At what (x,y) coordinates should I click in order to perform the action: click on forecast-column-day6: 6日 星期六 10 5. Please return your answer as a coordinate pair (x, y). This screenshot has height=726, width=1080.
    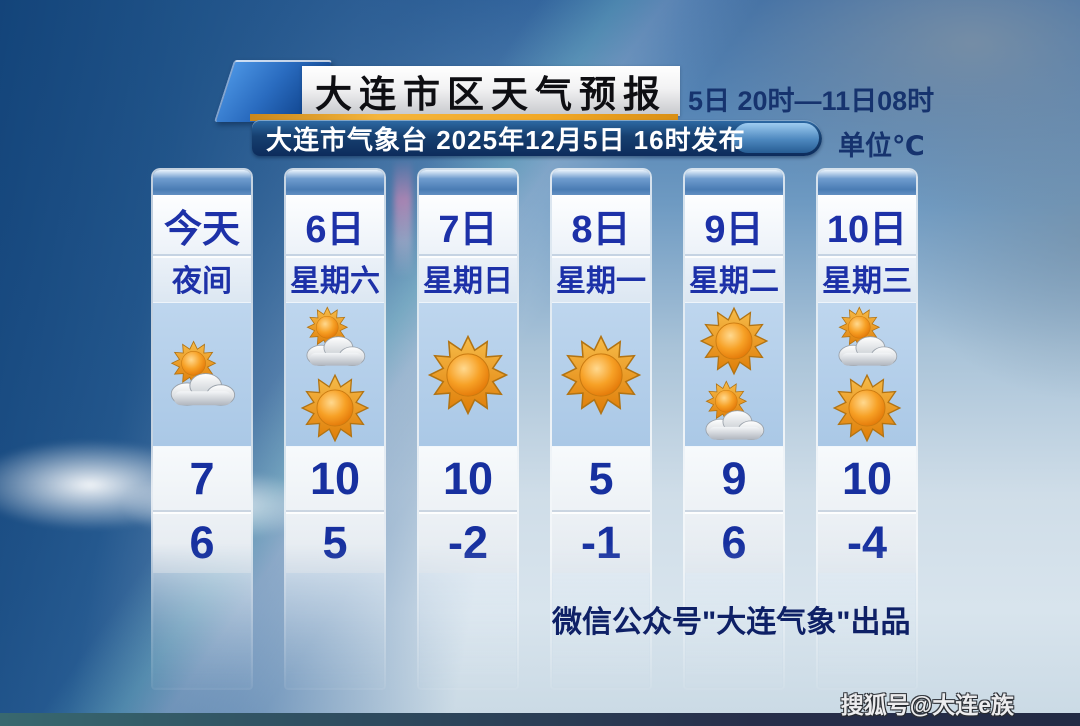
    Looking at the image, I should click on (335, 429).